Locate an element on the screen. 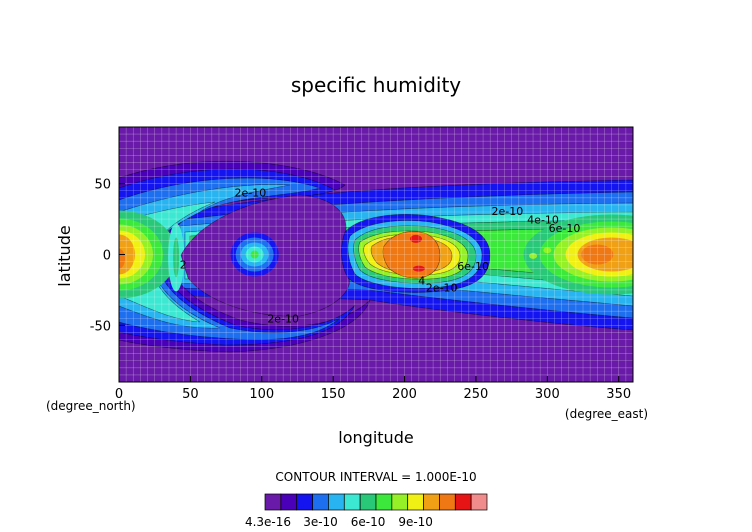 Image resolution: width=752 pixels, height=532 pixels. contour-label: 2 is located at coordinates (183, 265).